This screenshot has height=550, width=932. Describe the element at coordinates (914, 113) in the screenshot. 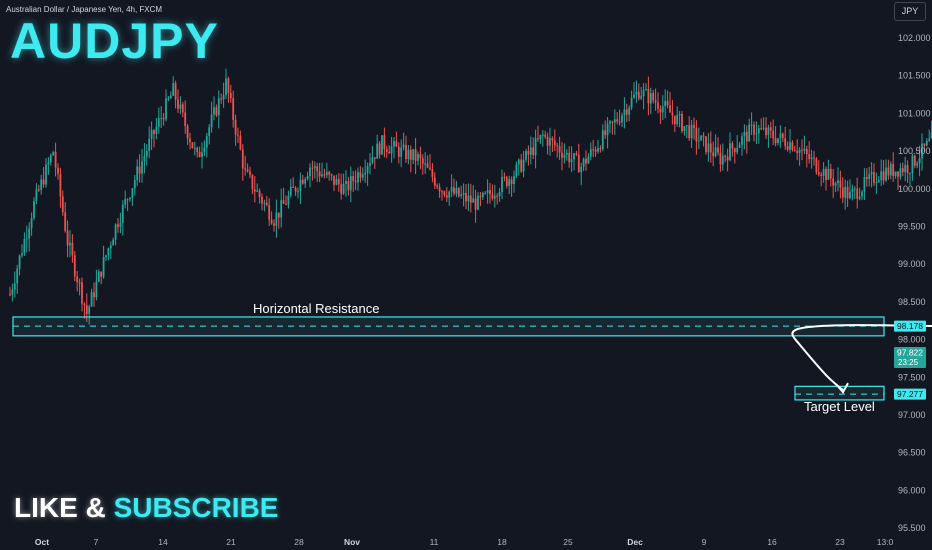

I see `price-tick-label: 101.000` at that location.